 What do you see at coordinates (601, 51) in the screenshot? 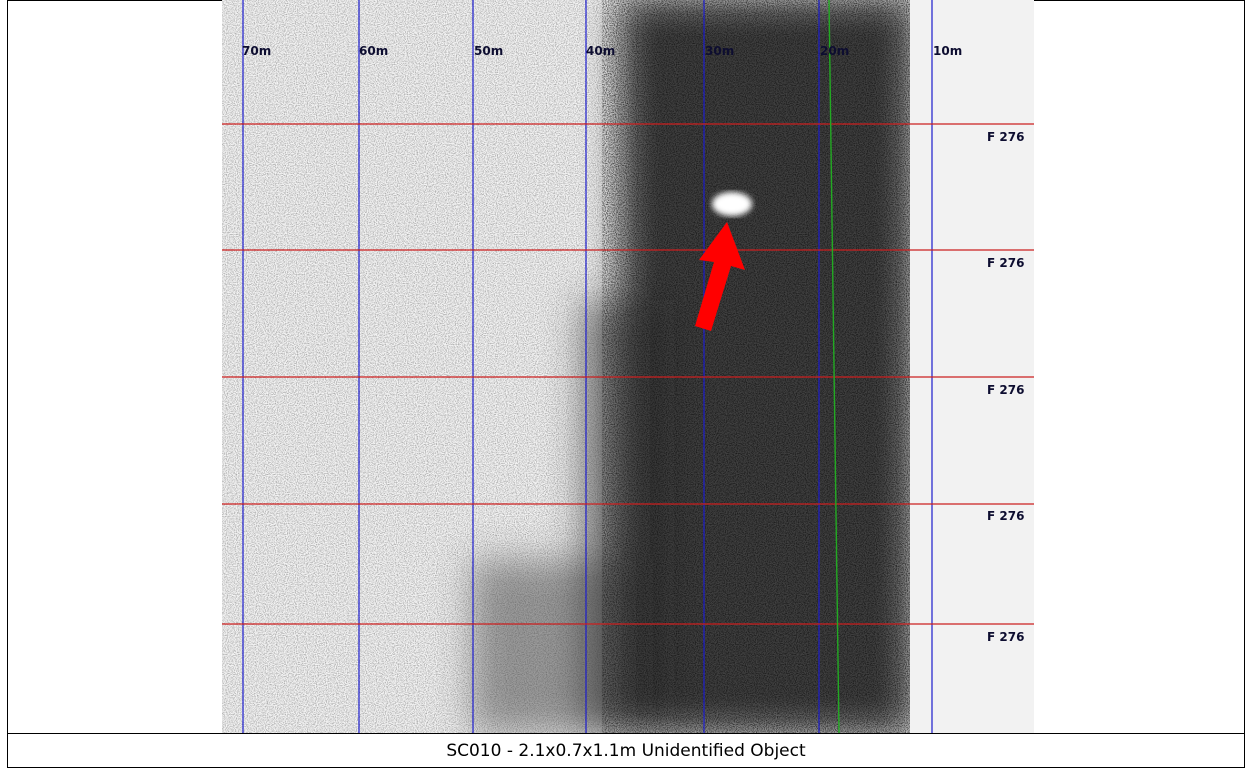
I see `range-label-40m: 40m` at bounding box center [601, 51].